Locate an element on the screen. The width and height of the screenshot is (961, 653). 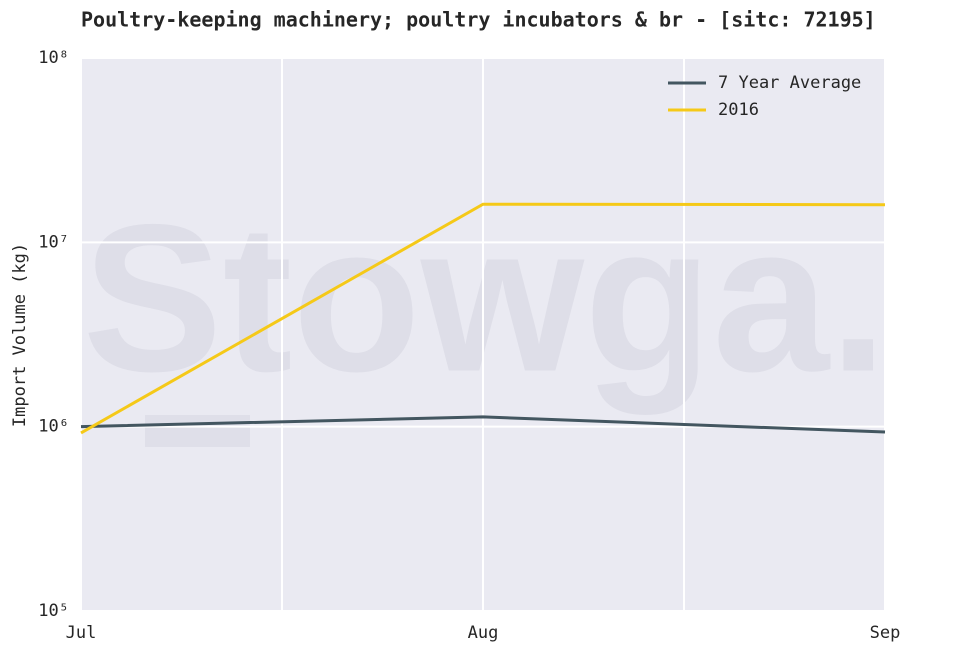
y-tick-label: 10⁸ is located at coordinates (53, 58).